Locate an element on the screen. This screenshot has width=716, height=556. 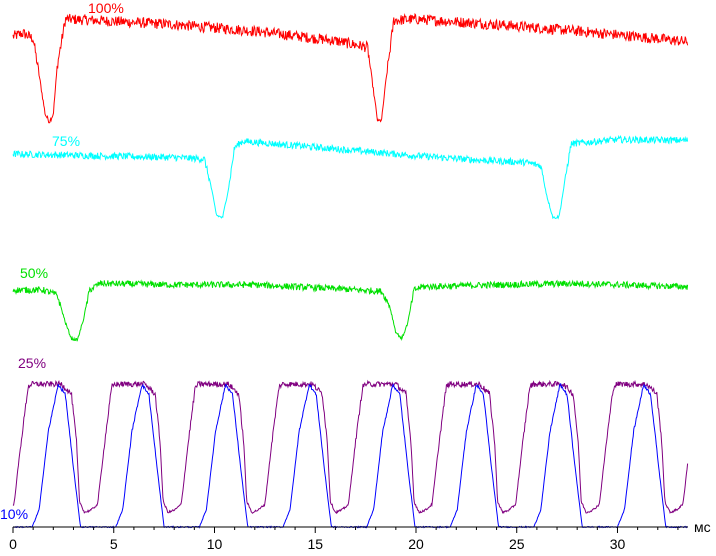
series-line-75pct is located at coordinates (350, 177).